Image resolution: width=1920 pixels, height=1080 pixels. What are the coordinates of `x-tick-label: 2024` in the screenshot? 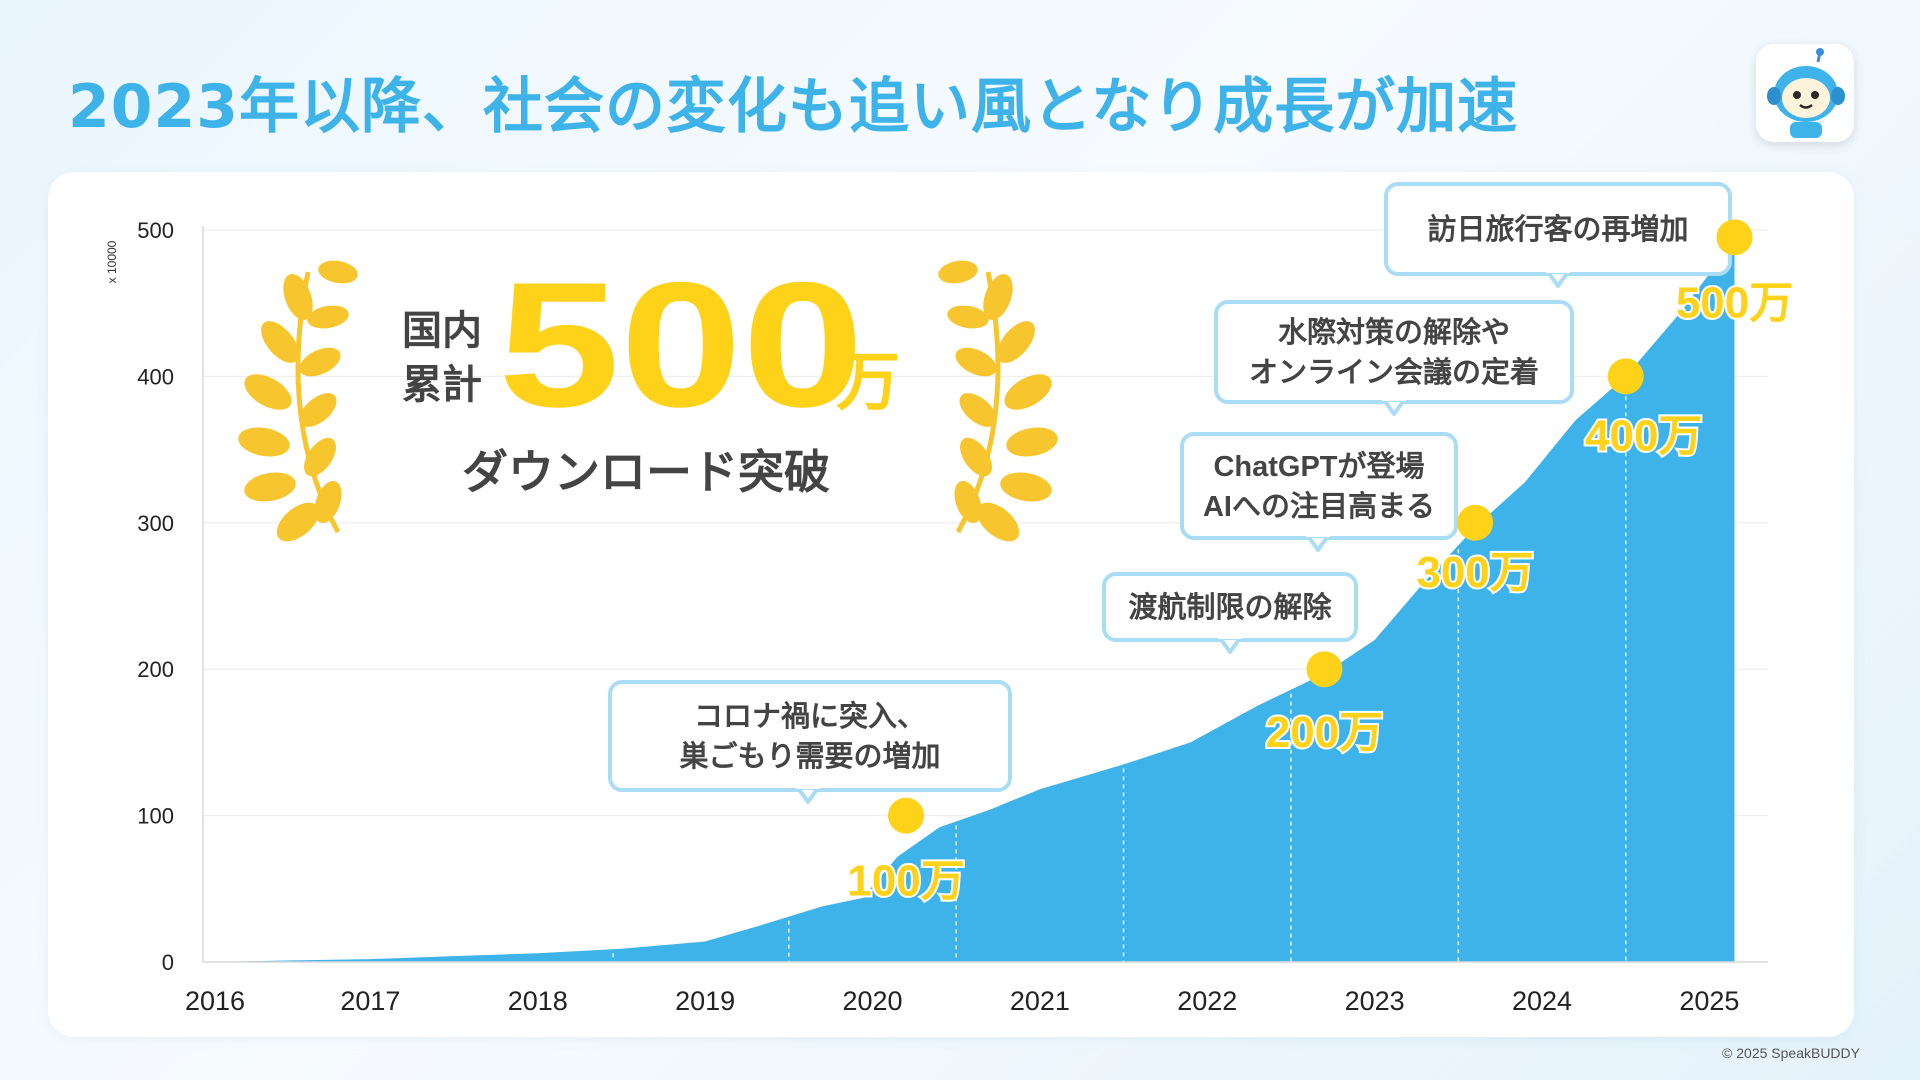 It's located at (1542, 1001).